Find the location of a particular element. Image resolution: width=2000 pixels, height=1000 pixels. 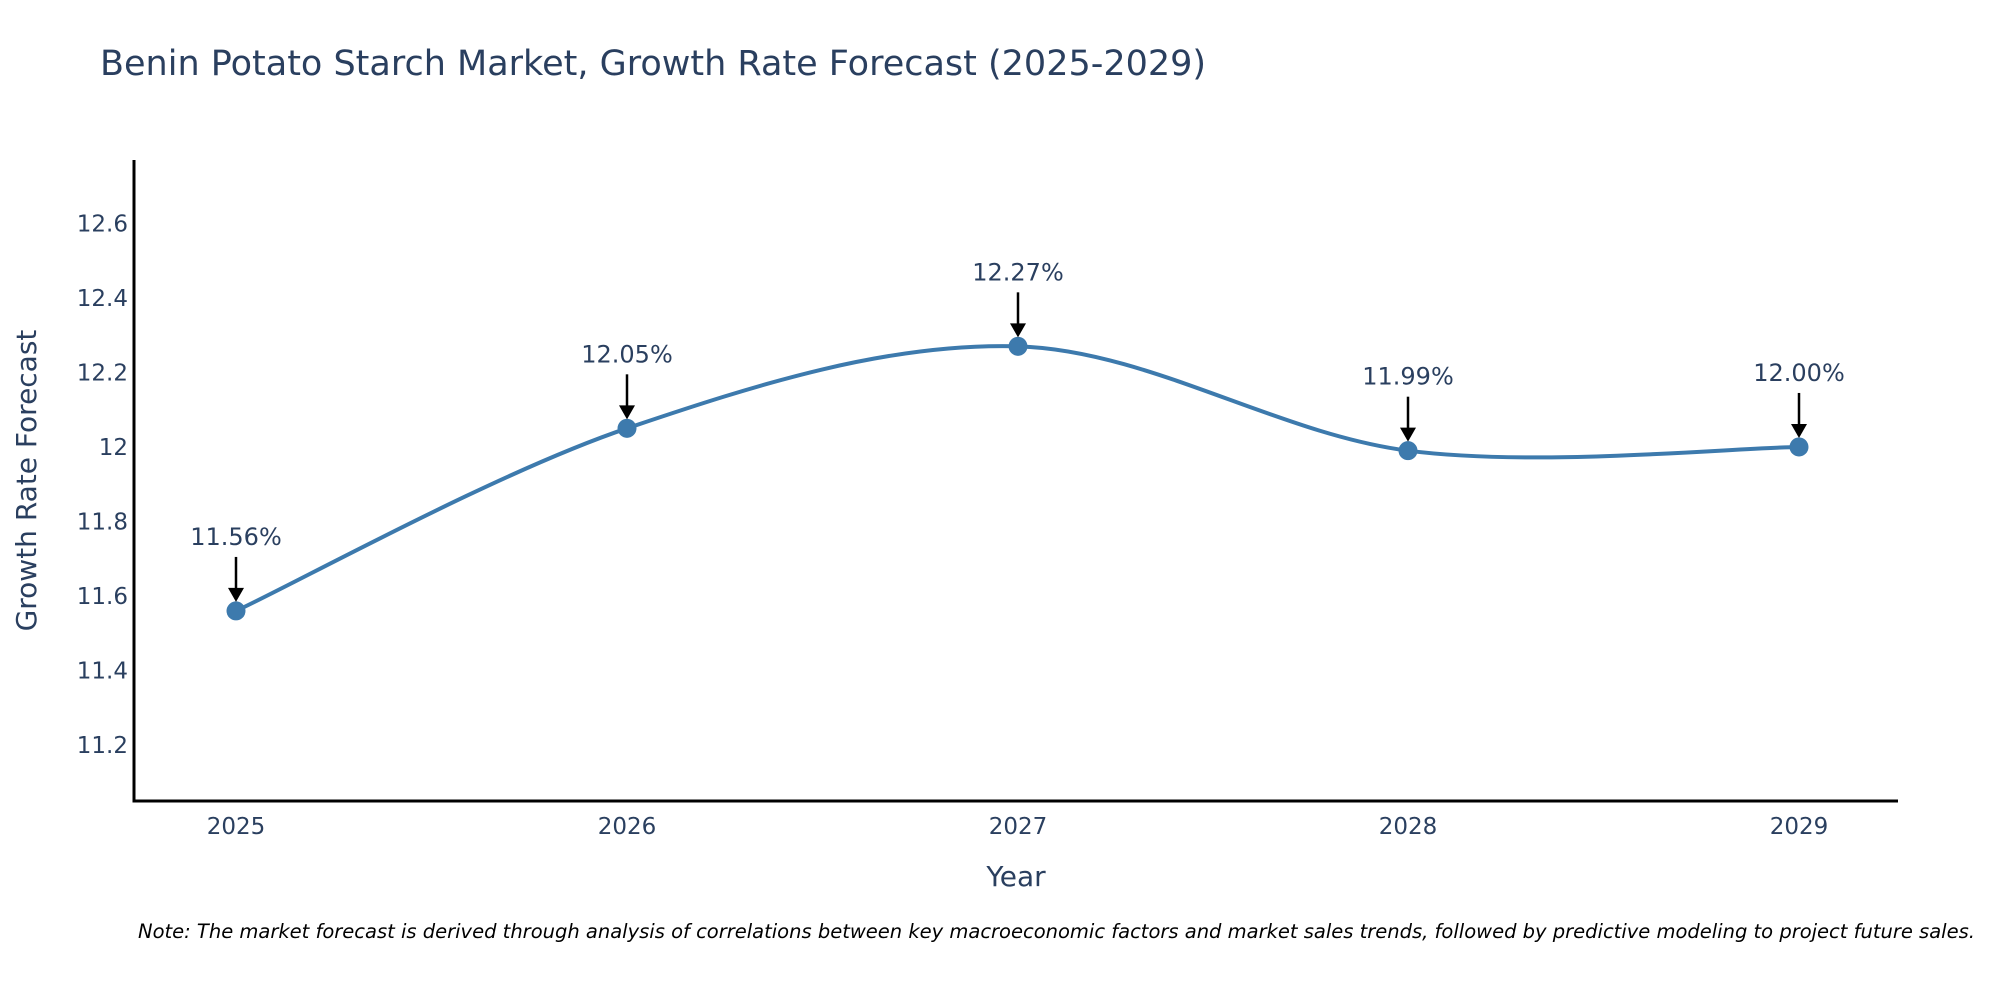

x-tick-label: 2025 is located at coordinates (236, 827).